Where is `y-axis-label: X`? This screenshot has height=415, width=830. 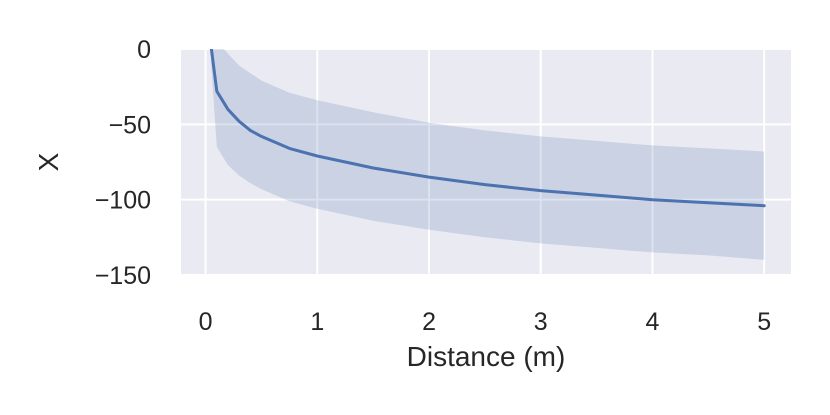
y-axis-label: X is located at coordinates (48, 161).